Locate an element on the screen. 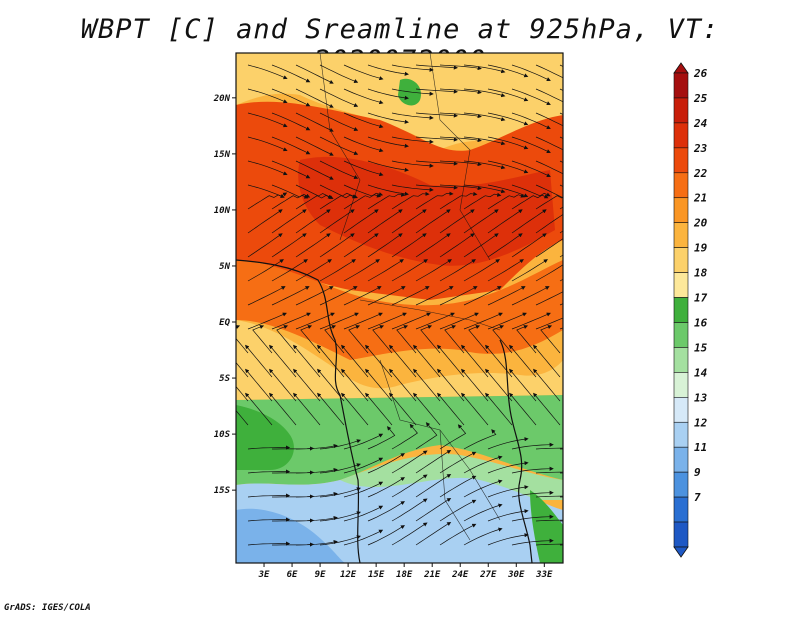 The width and height of the screenshot is (800, 618). colorbar-label: 13 is located at coordinates (701, 397).